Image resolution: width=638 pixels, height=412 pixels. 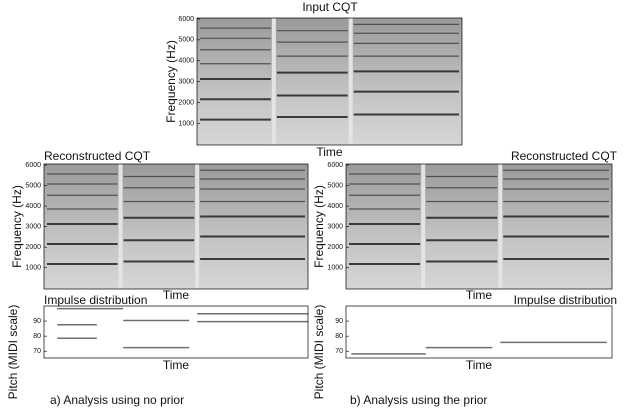 What do you see at coordinates (117, 400) in the screenshot?
I see `caption: a) Analysis using no prior` at bounding box center [117, 400].